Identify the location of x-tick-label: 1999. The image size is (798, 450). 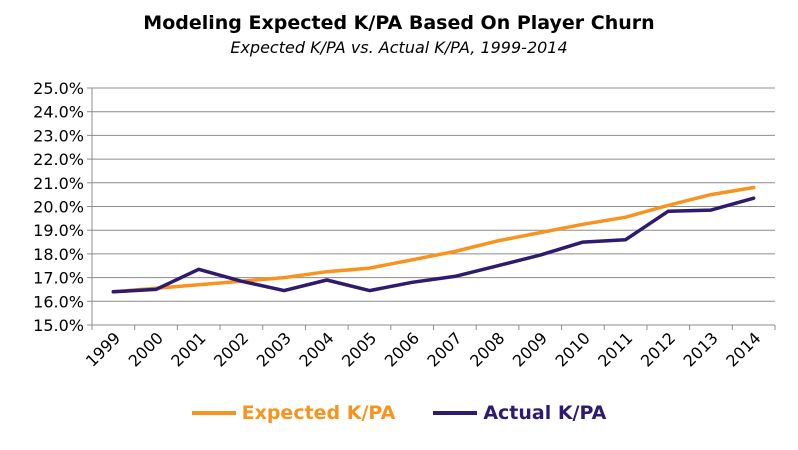
(103, 349).